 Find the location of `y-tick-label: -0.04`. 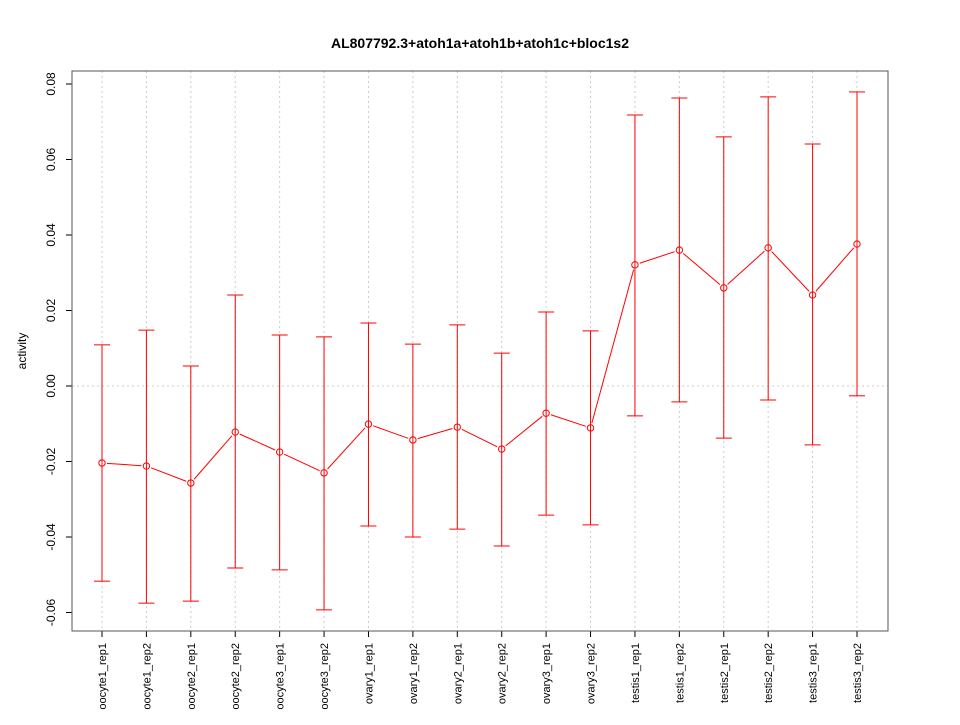

y-tick-label: -0.04 is located at coordinates (51, 537).